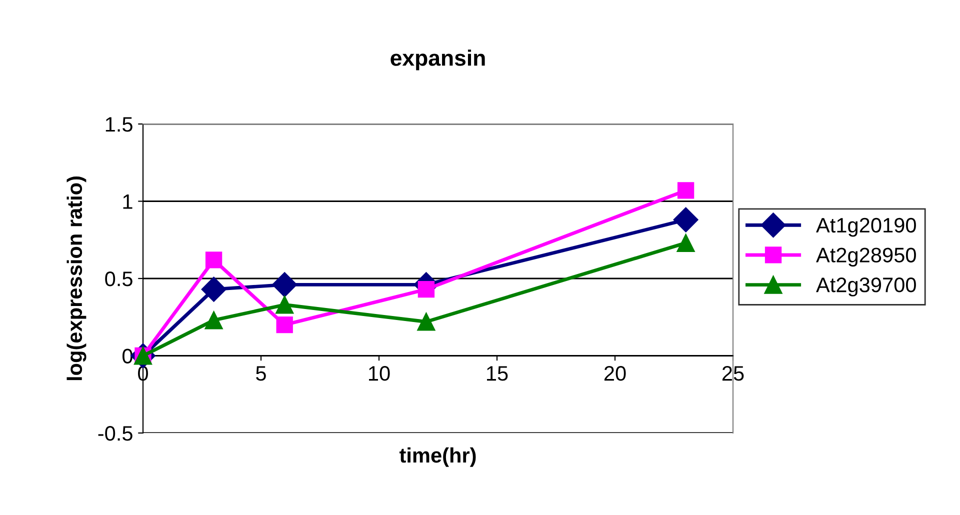 The height and width of the screenshot is (515, 960). I want to click on legend-label: At2g28950, so click(866, 257).